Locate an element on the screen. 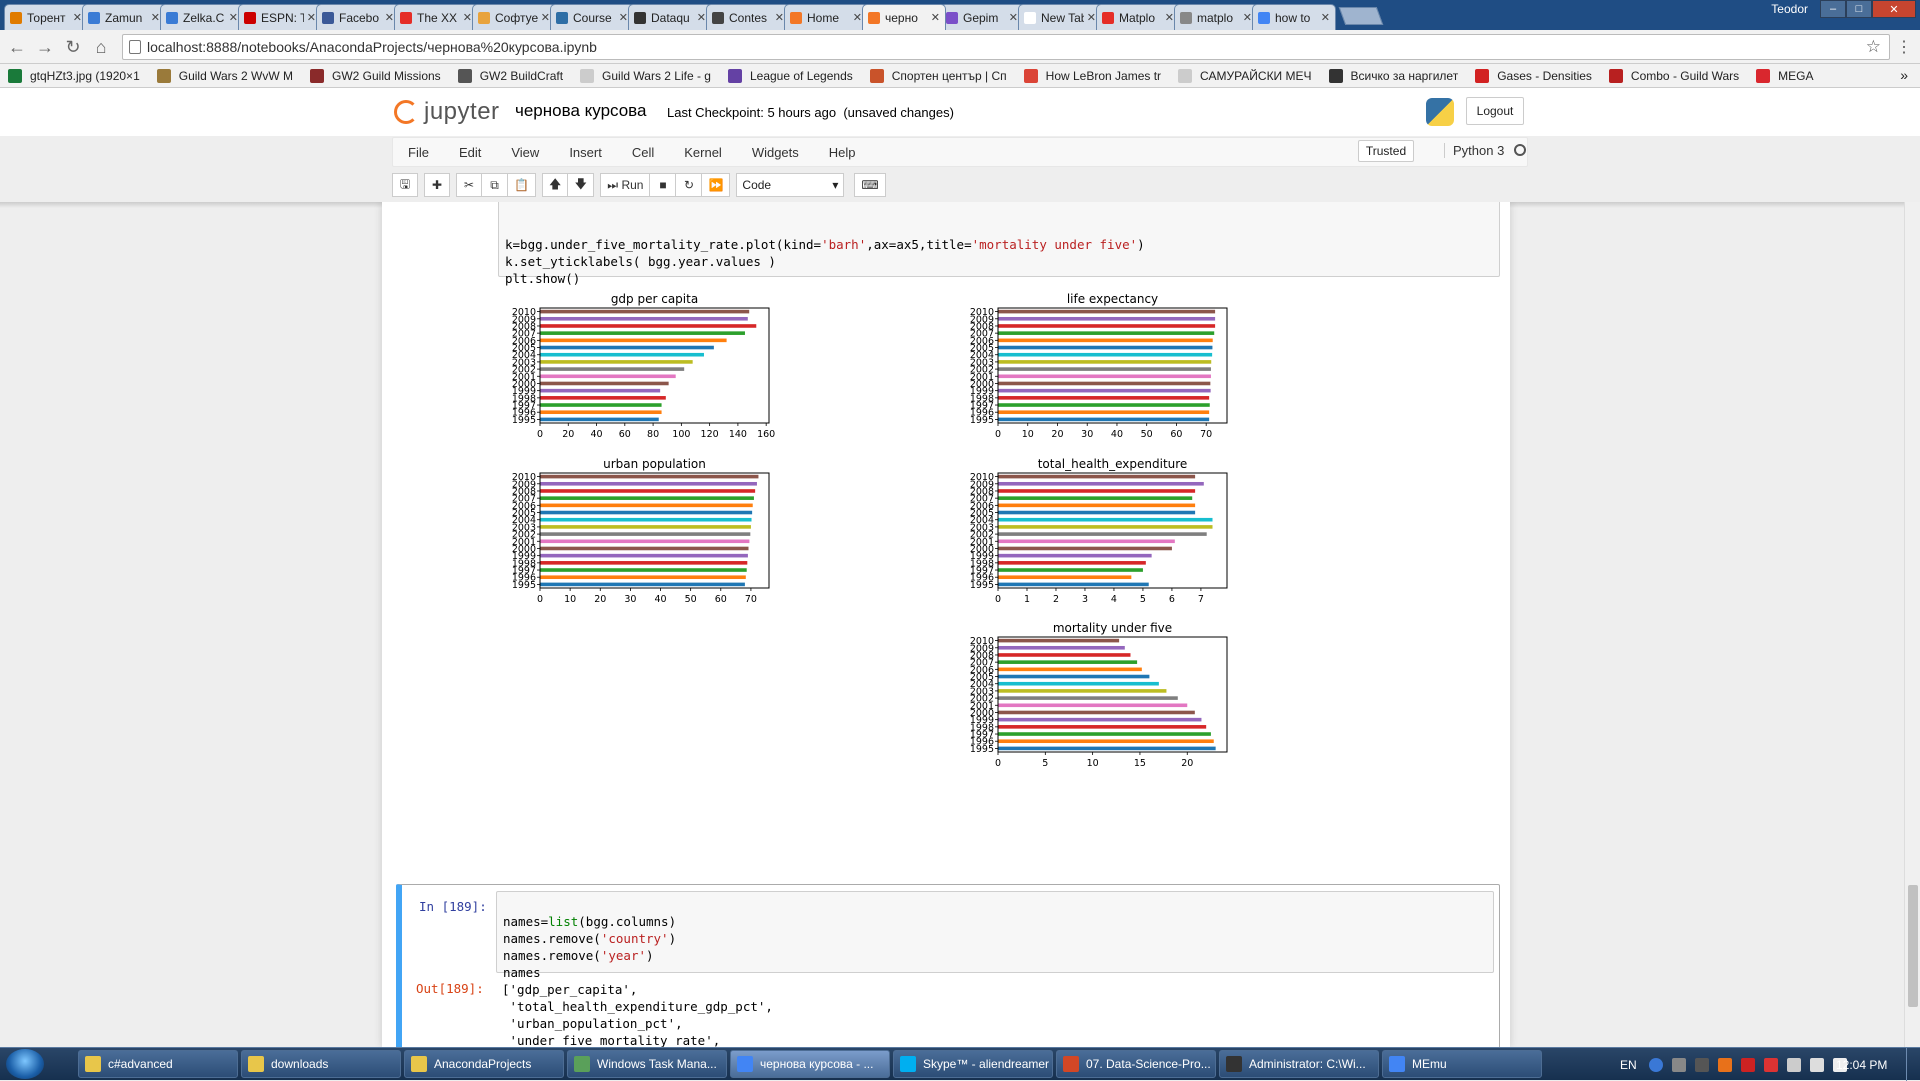  menu-file: File is located at coordinates (418, 152).